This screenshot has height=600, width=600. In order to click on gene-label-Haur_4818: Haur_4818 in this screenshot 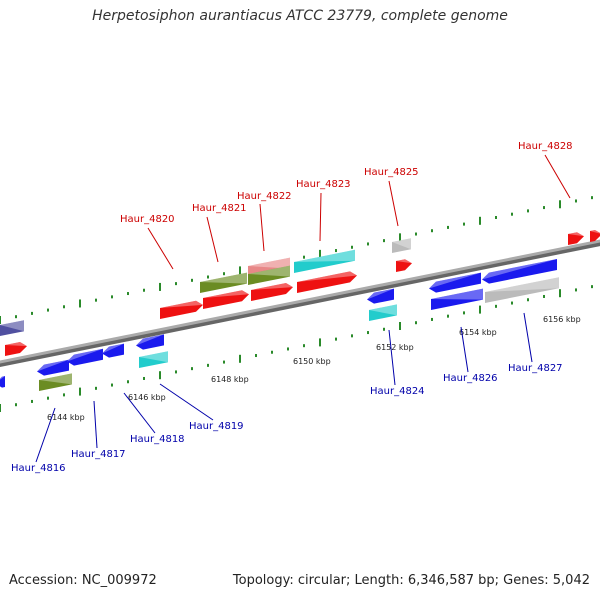, I will do `click(157, 439)`.